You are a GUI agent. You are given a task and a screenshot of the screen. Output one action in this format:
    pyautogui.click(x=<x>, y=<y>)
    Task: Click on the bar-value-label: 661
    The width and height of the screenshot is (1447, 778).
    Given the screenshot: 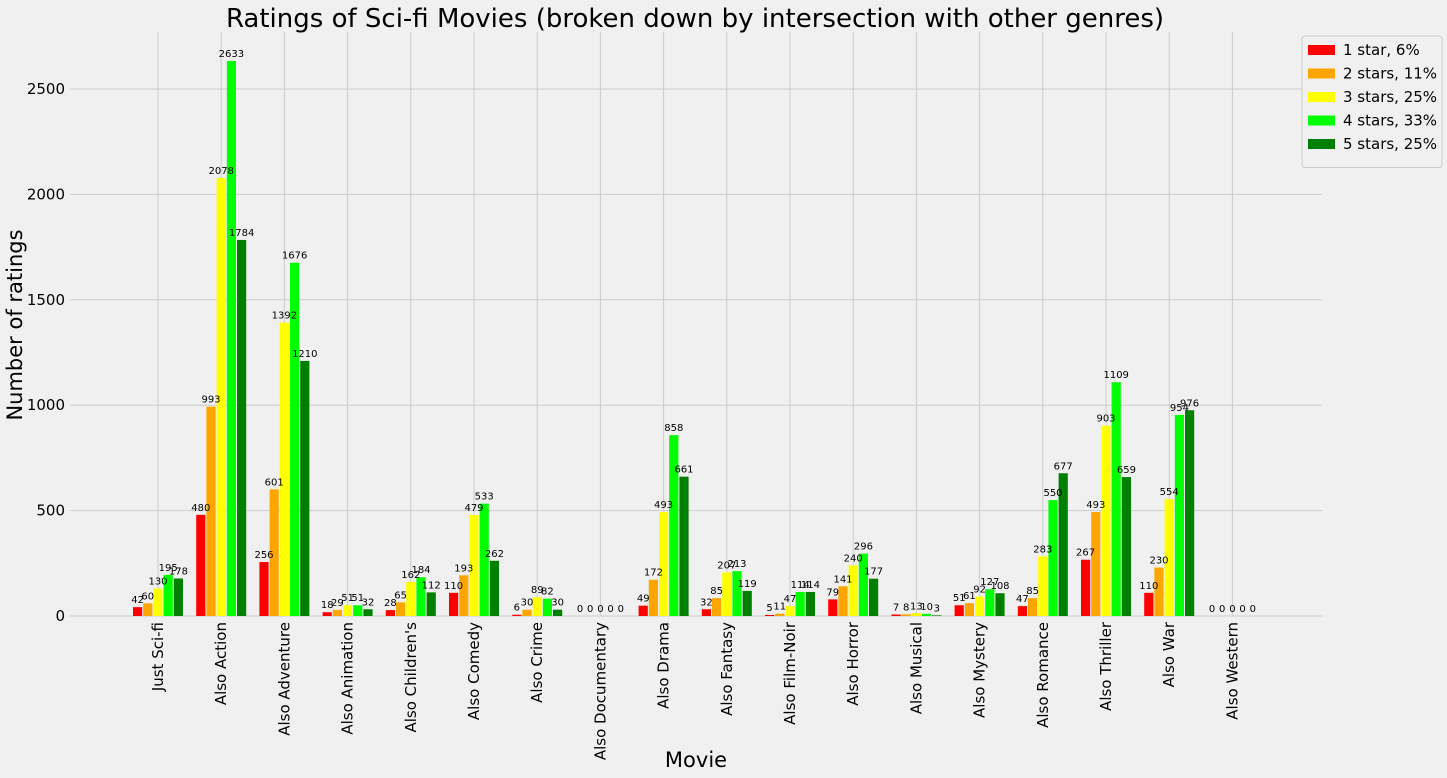 What is the action you would take?
    pyautogui.click(x=683, y=470)
    